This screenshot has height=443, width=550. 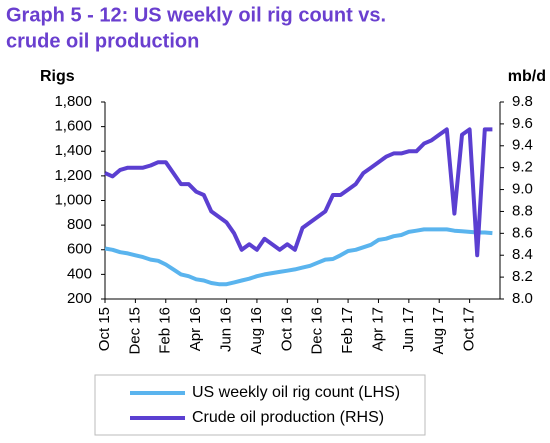 What do you see at coordinates (347, 330) in the screenshot?
I see `x-tick-label: Feb 17` at bounding box center [347, 330].